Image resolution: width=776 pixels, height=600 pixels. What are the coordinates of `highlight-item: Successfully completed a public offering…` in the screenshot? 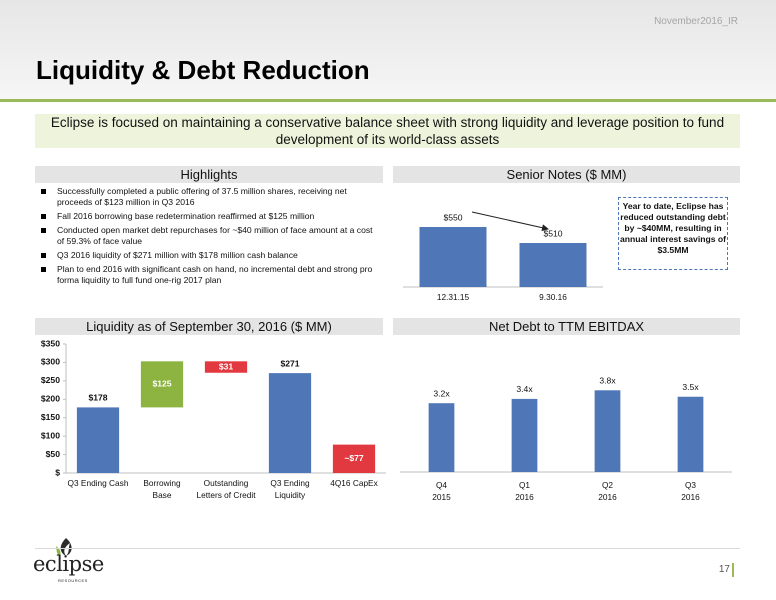 It's located at (211, 197).